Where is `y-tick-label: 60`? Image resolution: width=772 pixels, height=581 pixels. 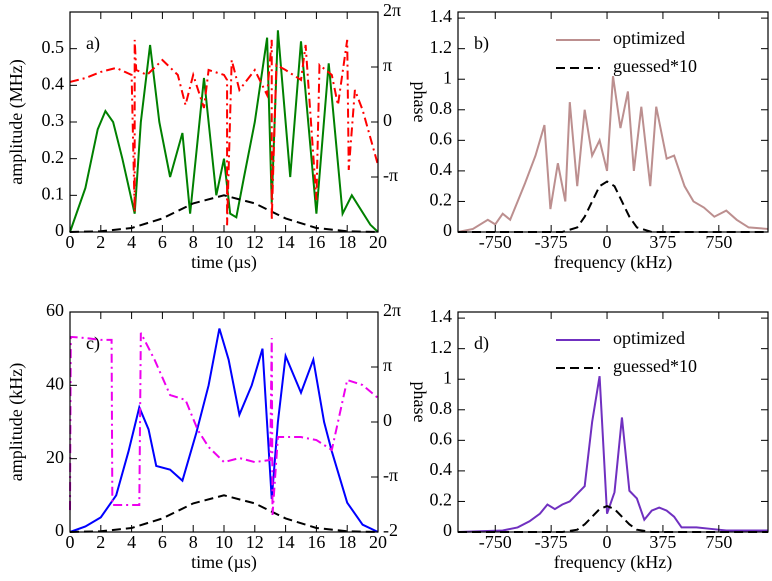 y-tick-label: 60 is located at coordinates (55, 310).